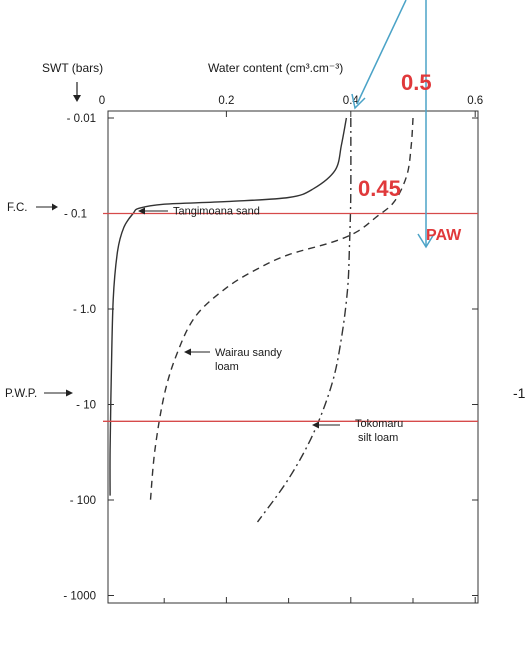  I want to click on pwp-label: P.W.P., so click(39, 394).